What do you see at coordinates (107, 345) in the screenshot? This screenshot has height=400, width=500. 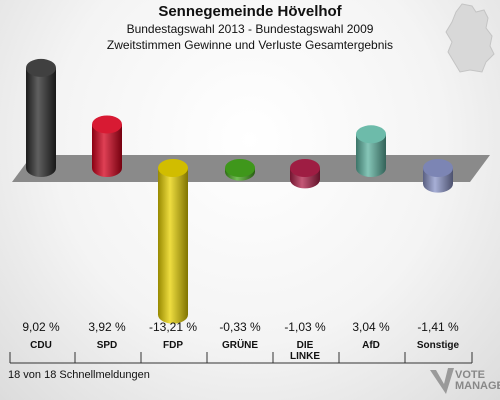 I see `category-label: SPD` at bounding box center [107, 345].